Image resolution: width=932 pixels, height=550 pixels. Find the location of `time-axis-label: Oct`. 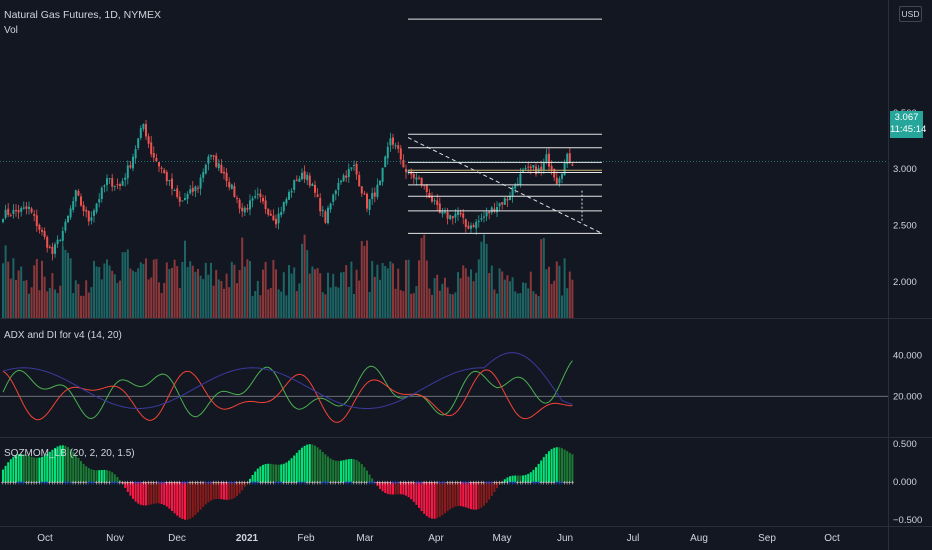

time-axis-label: Oct is located at coordinates (45, 538).